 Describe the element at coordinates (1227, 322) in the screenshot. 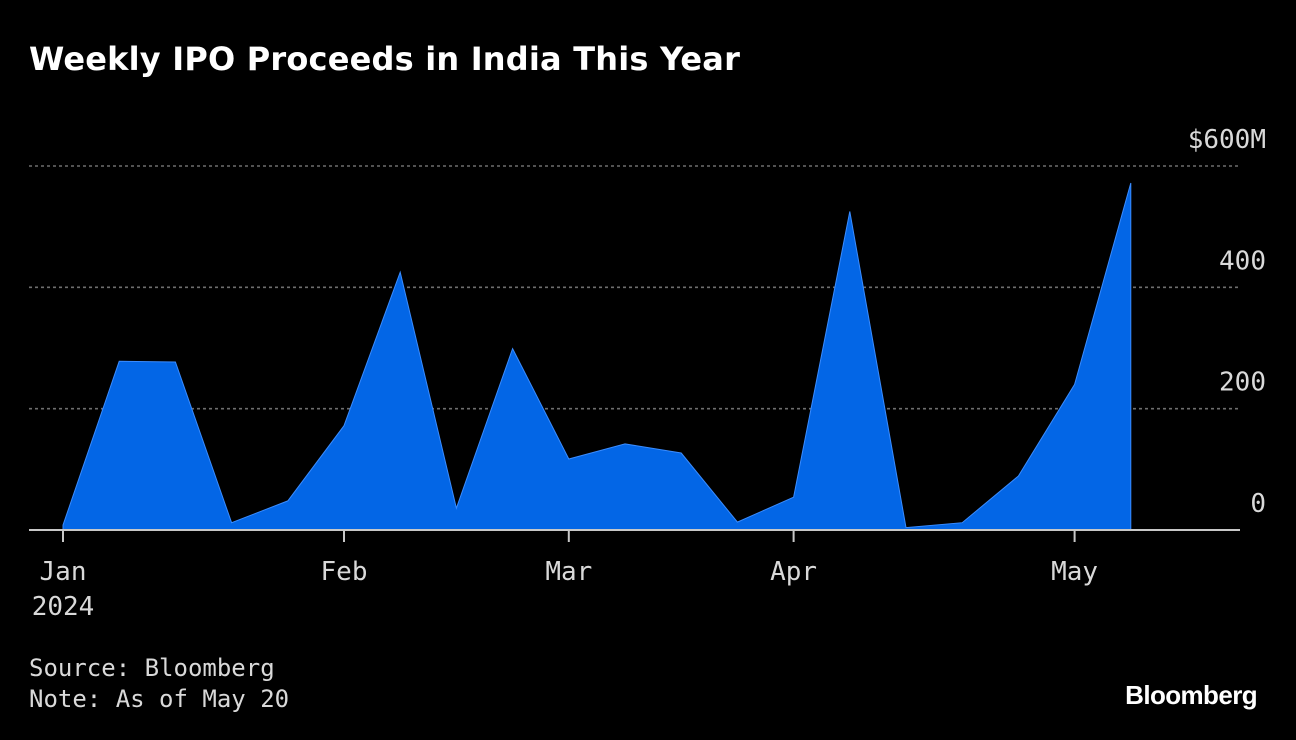

I see `y-axis-labels: 0 200 400 $600M` at that location.